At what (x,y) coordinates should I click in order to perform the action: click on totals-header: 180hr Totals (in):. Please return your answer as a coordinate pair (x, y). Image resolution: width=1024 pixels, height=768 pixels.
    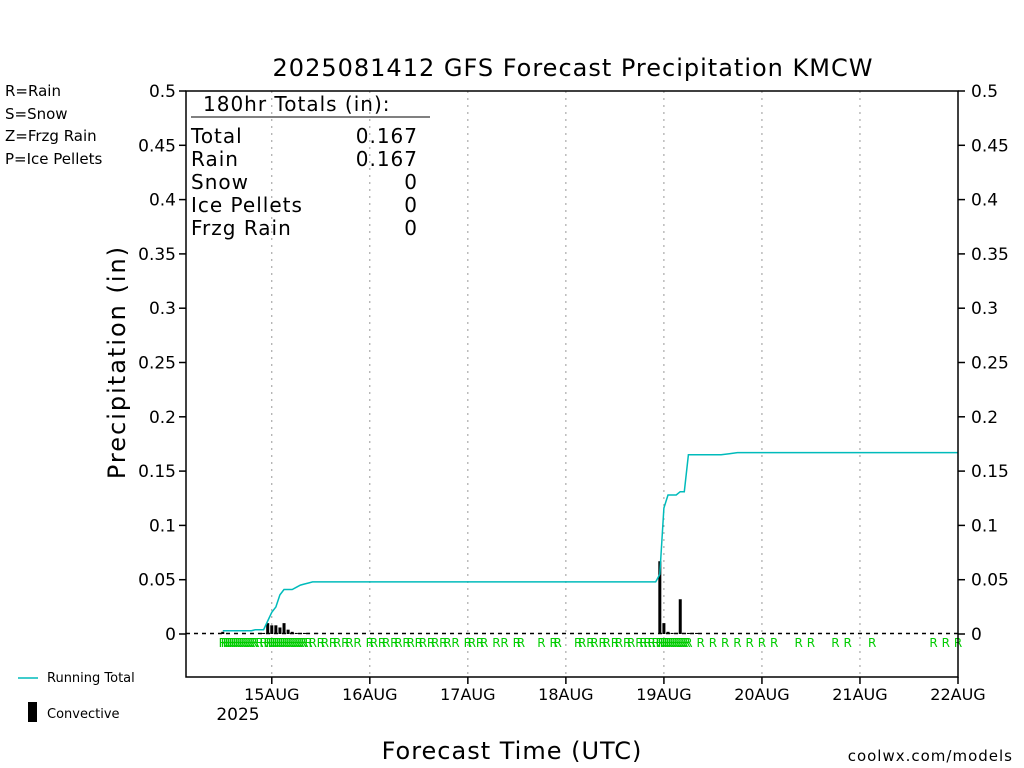
    Looking at the image, I should click on (297, 104).